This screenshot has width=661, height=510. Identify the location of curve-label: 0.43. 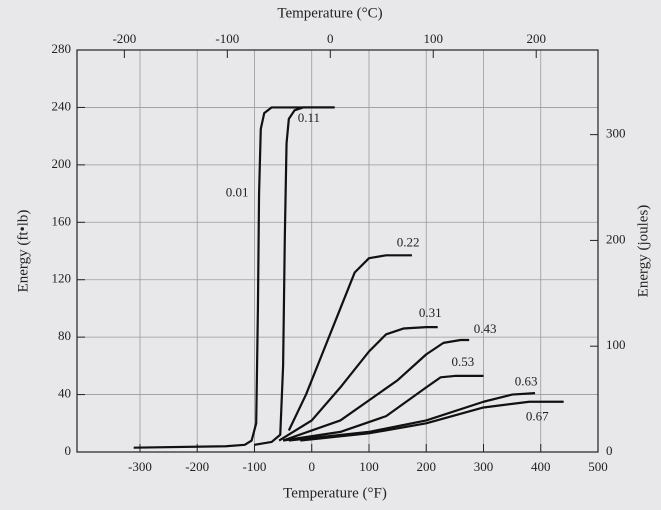
(485, 328).